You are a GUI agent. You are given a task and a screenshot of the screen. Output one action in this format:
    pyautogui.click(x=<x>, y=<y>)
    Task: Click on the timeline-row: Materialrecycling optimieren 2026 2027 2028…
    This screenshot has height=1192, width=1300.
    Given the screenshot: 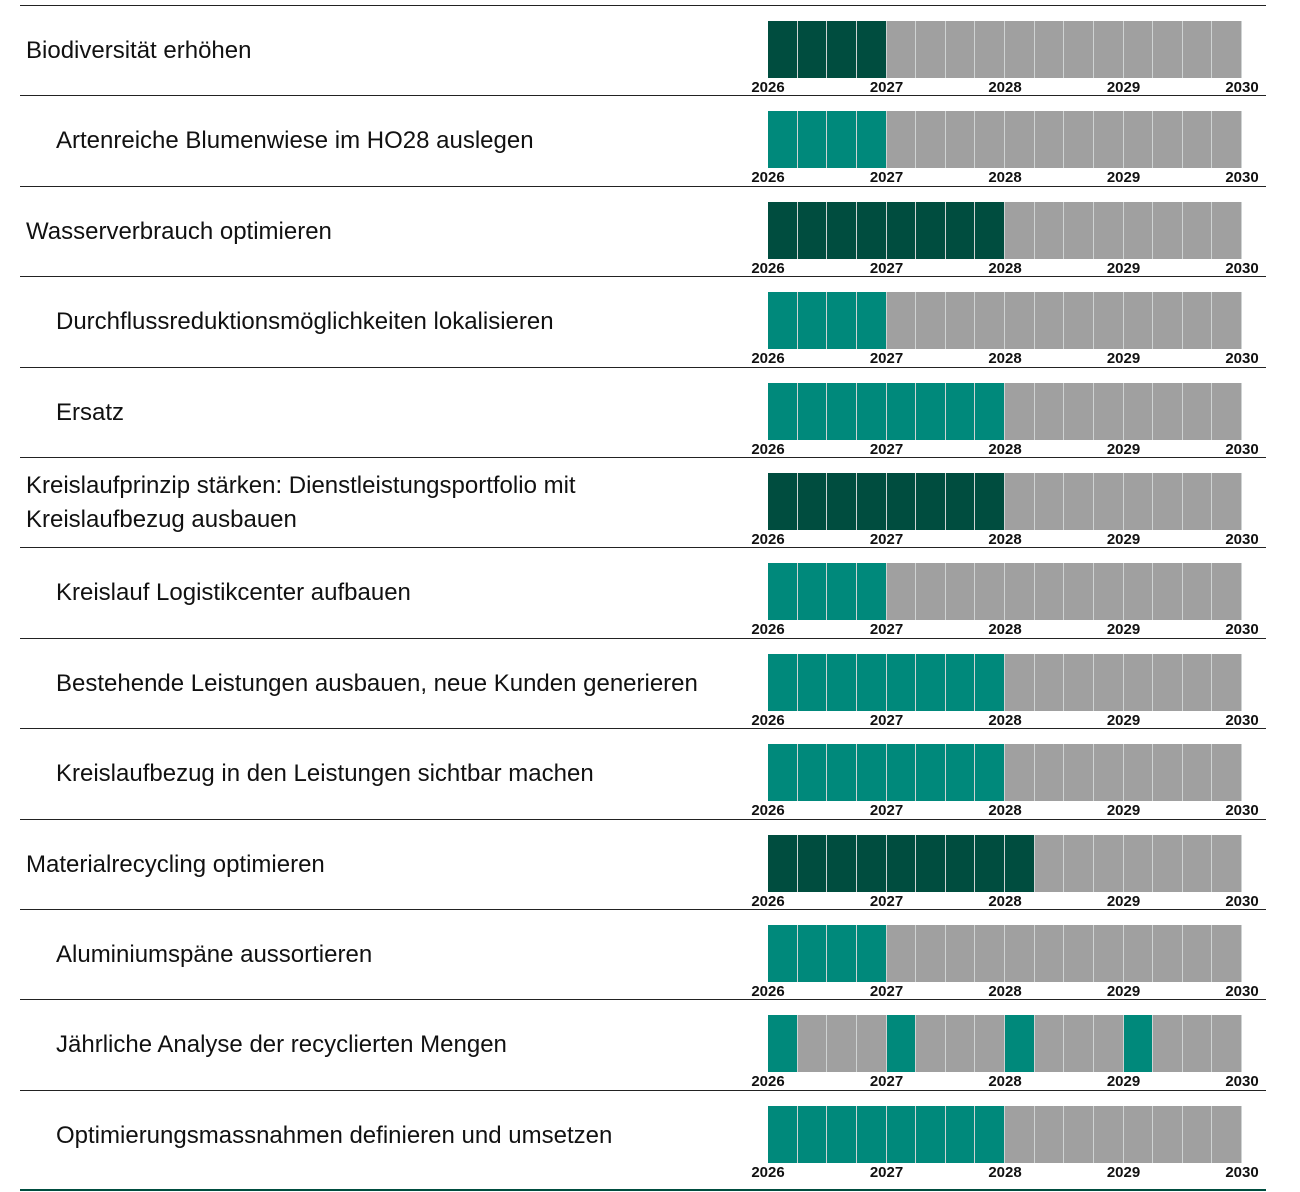 What is the action you would take?
    pyautogui.click(x=643, y=864)
    